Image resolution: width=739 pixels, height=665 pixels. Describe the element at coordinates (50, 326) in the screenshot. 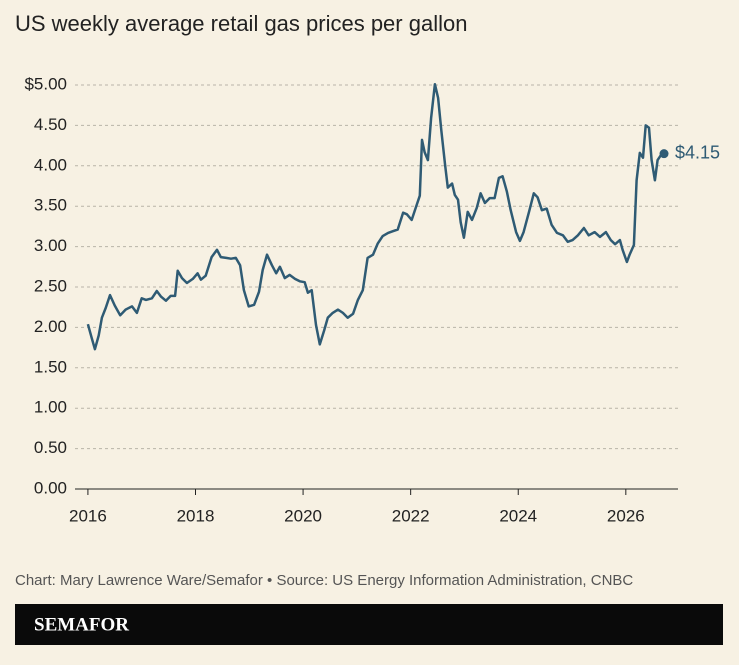

I see `y-tick-label: 2.00` at that location.